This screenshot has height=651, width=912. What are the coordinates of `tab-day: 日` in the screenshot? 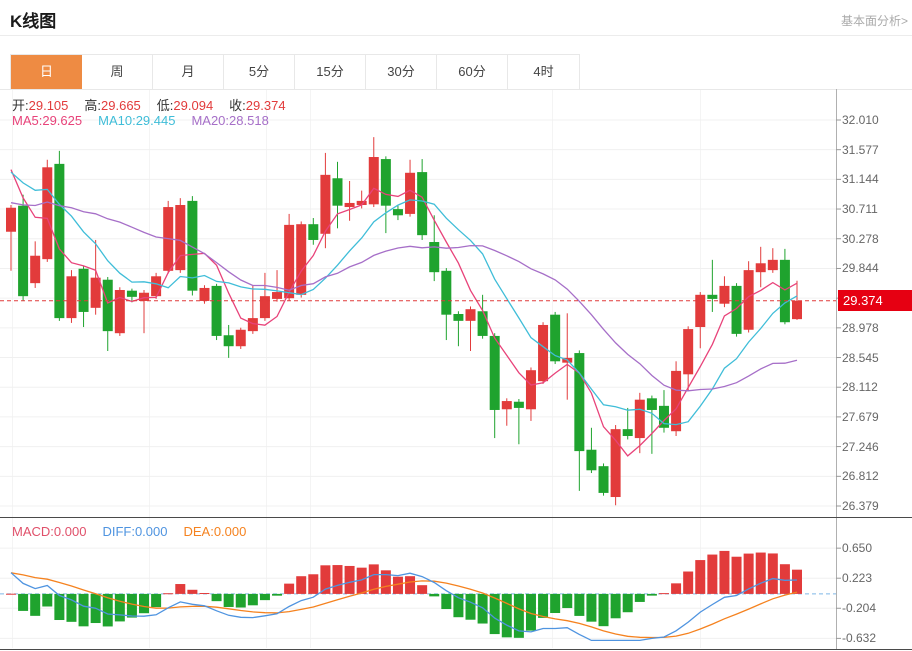 It's located at (46, 72).